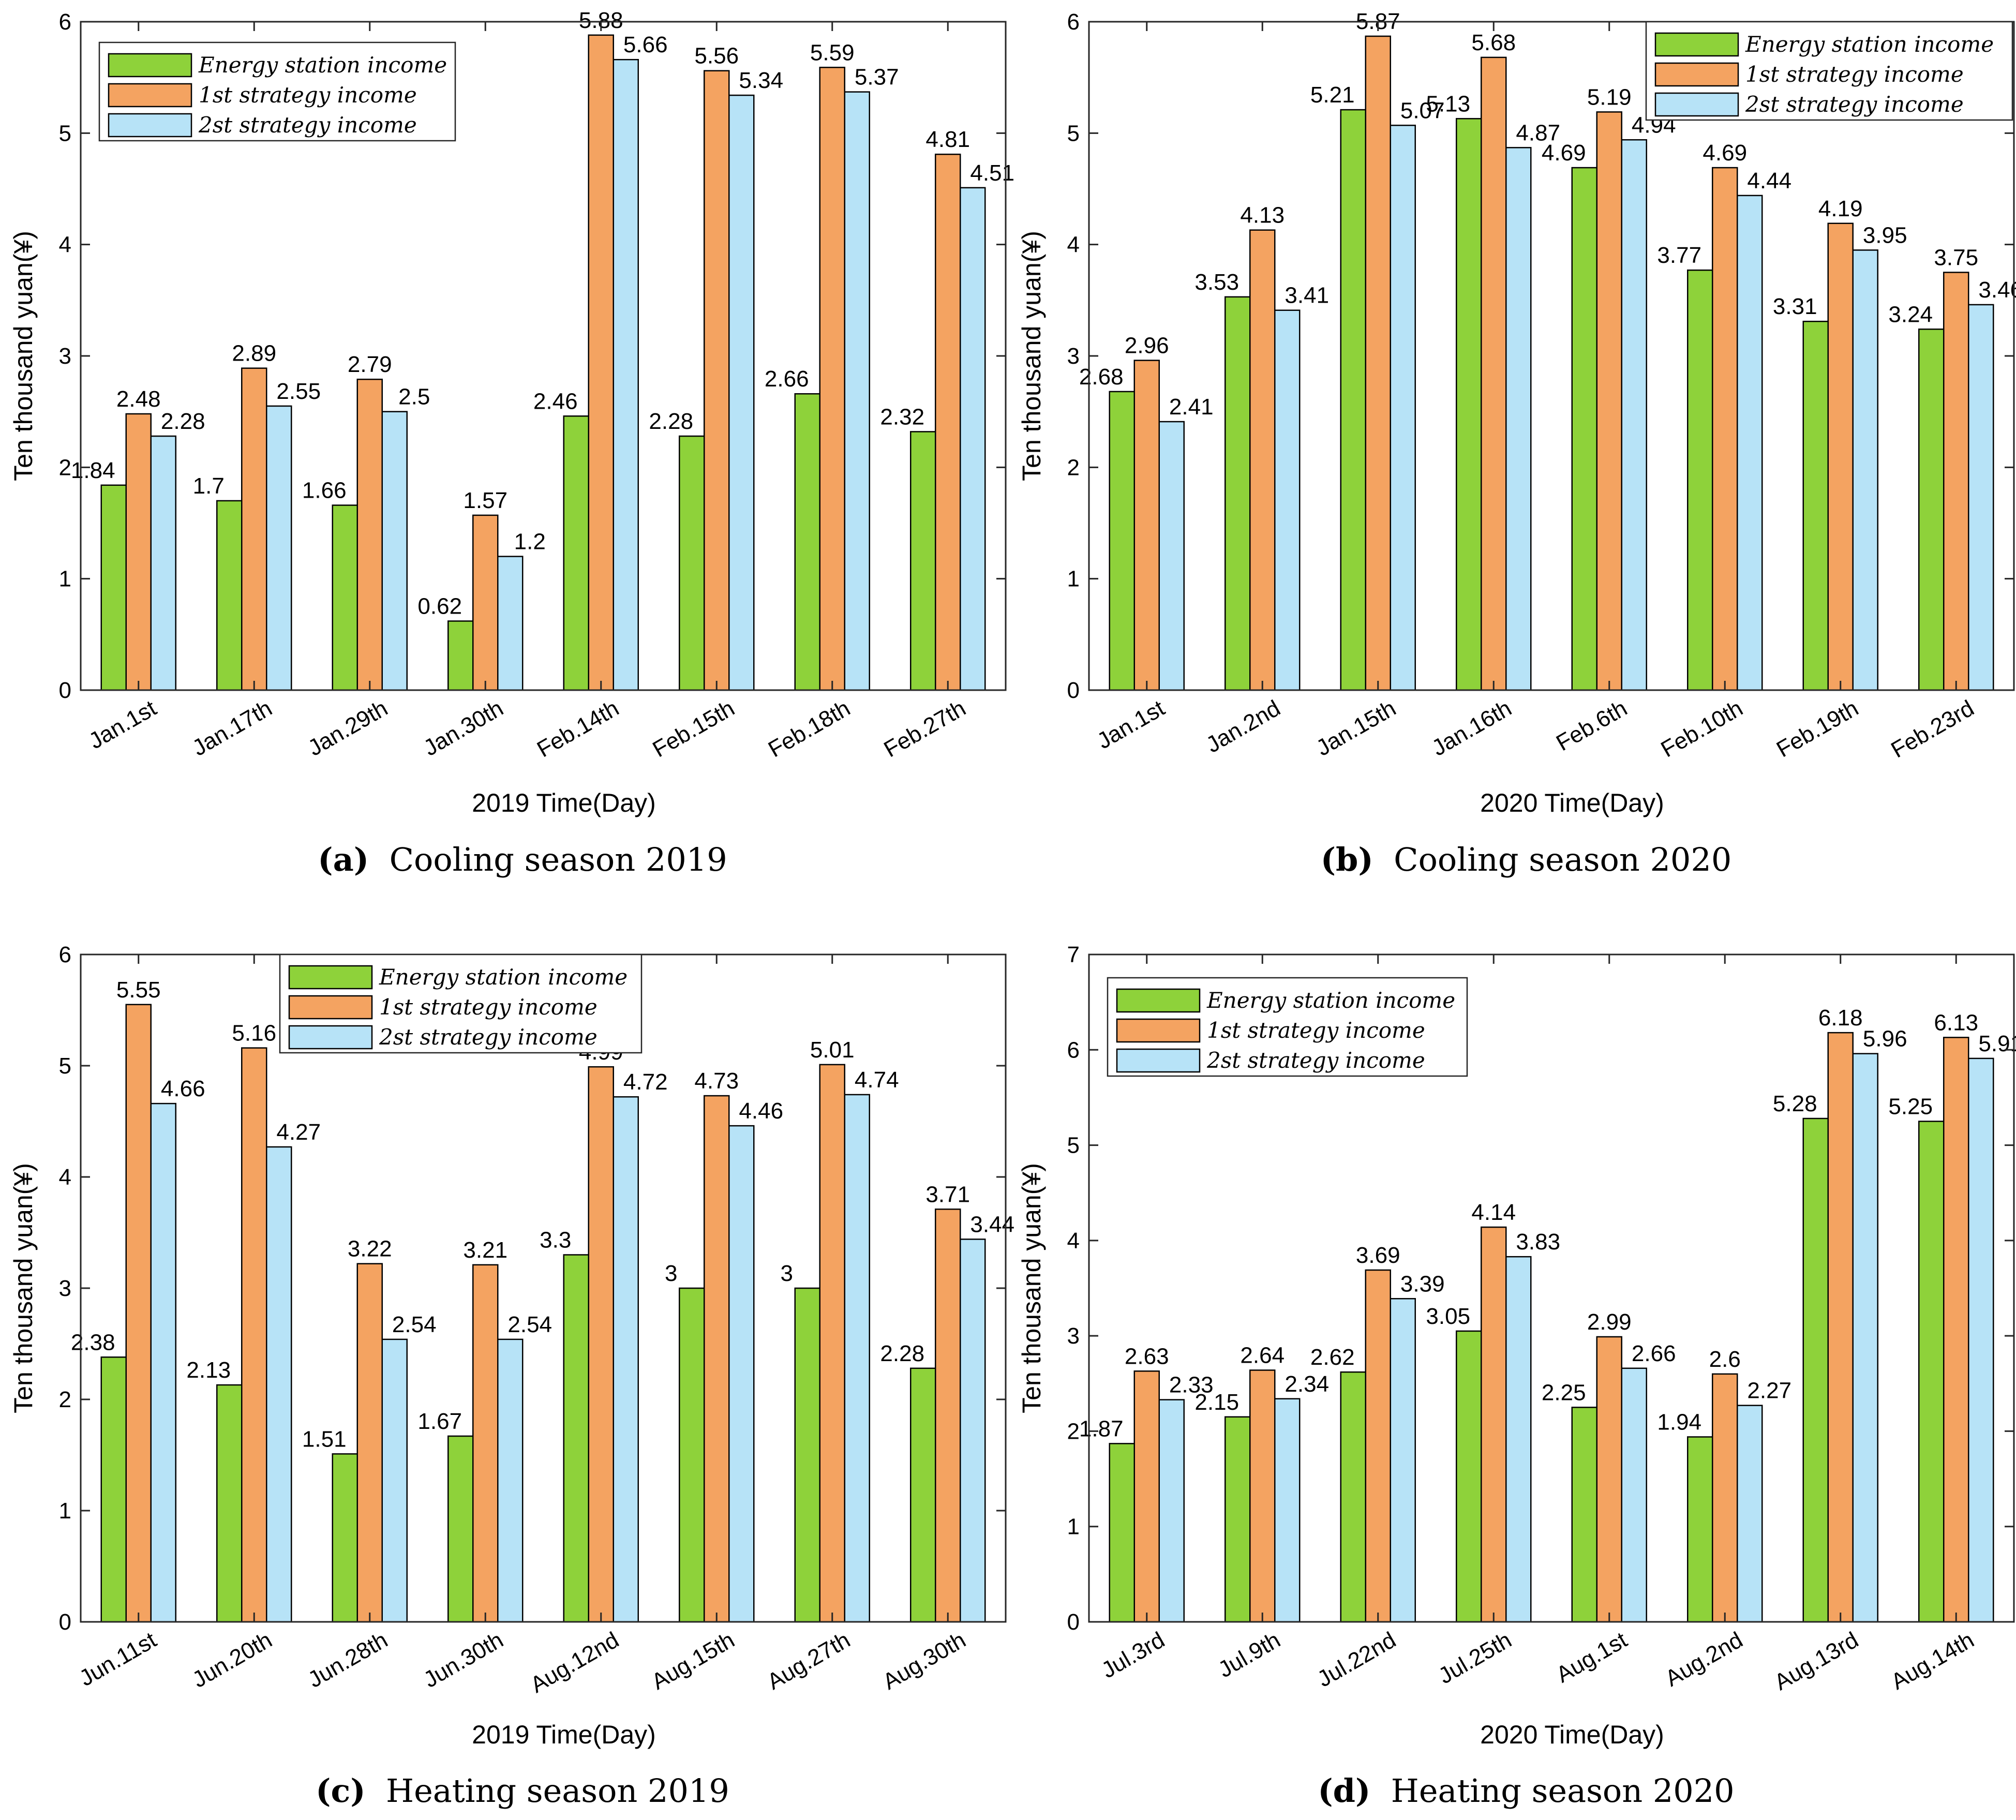 The image size is (2016, 1820). What do you see at coordinates (122, 724) in the screenshot?
I see `x-tick-label: Jan.1st` at bounding box center [122, 724].